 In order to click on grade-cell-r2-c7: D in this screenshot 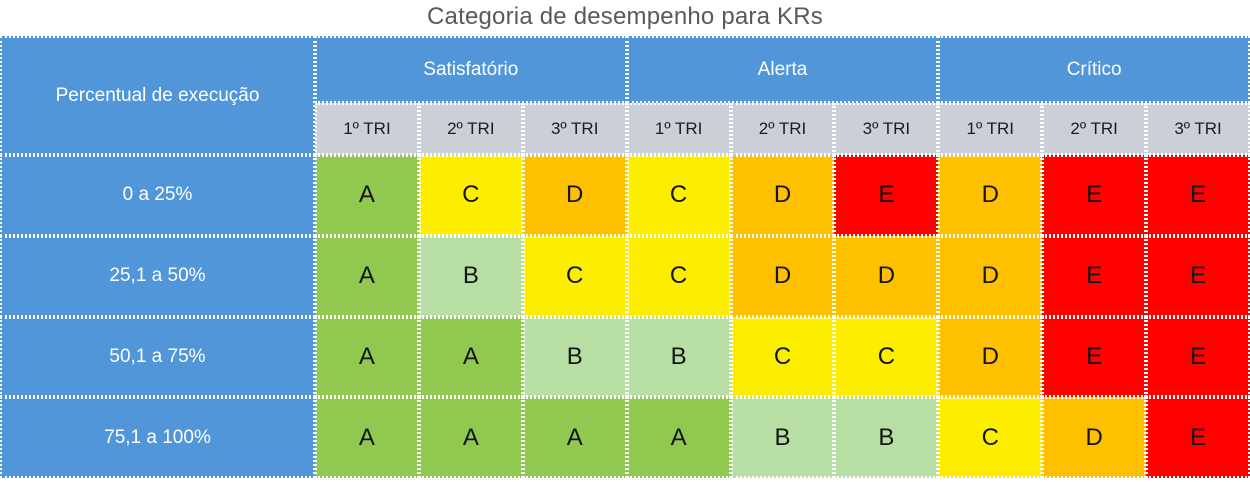, I will do `click(990, 276)`.